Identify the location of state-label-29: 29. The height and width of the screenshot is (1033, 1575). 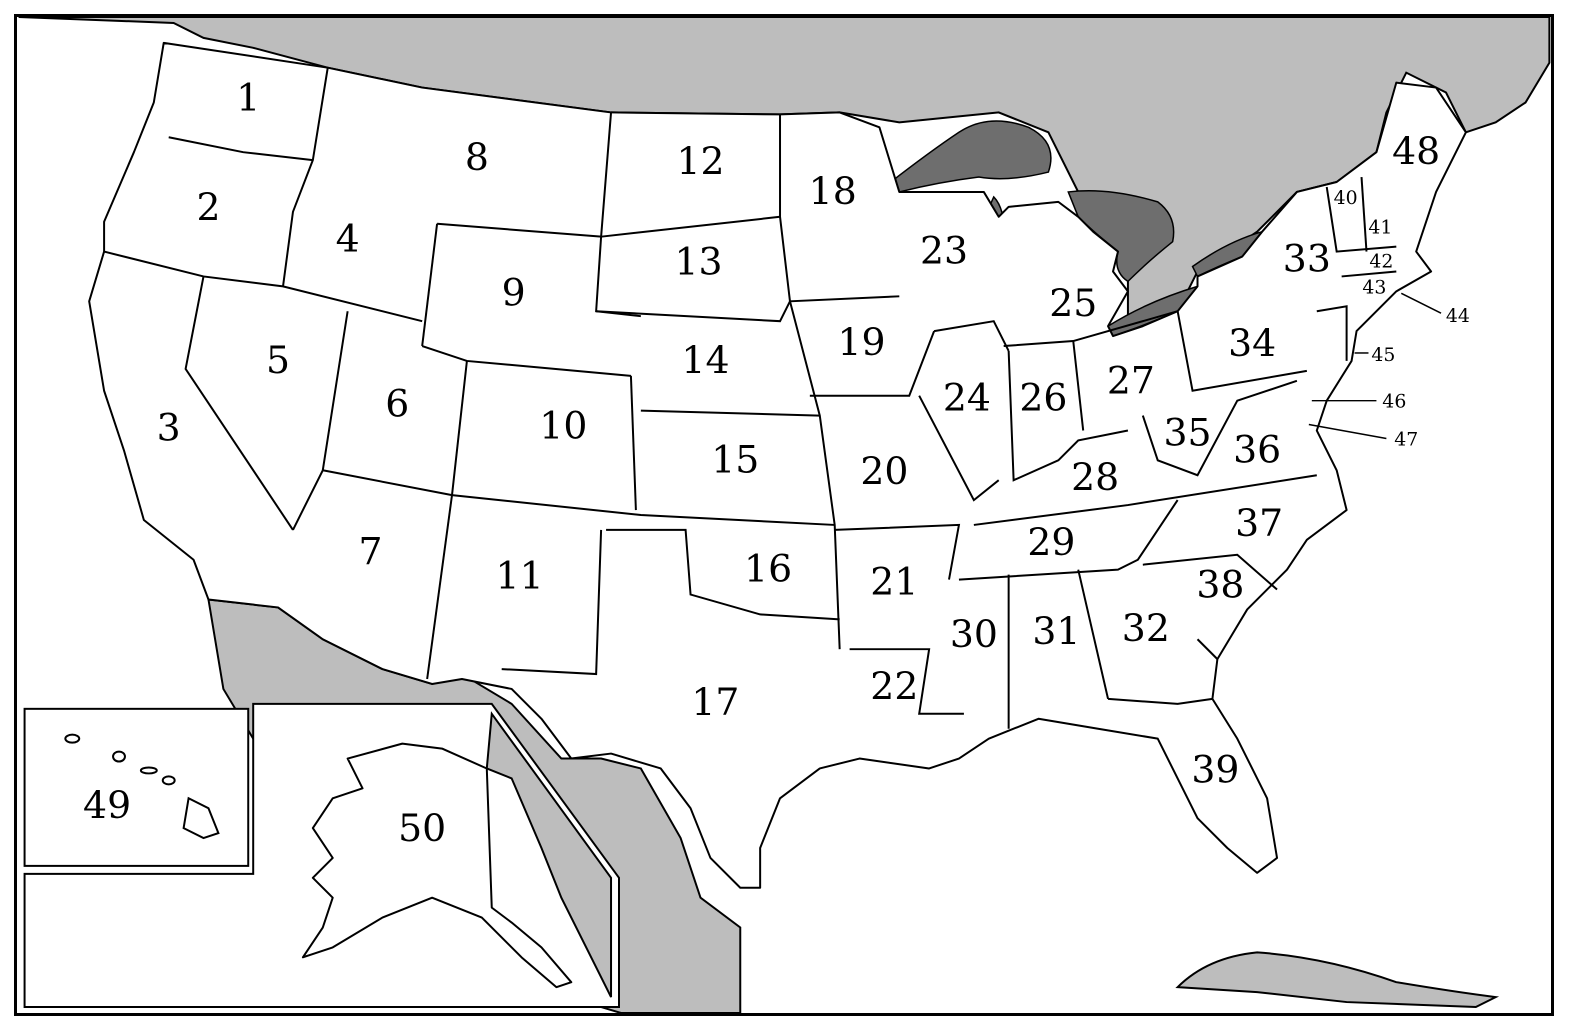
(1051, 542).